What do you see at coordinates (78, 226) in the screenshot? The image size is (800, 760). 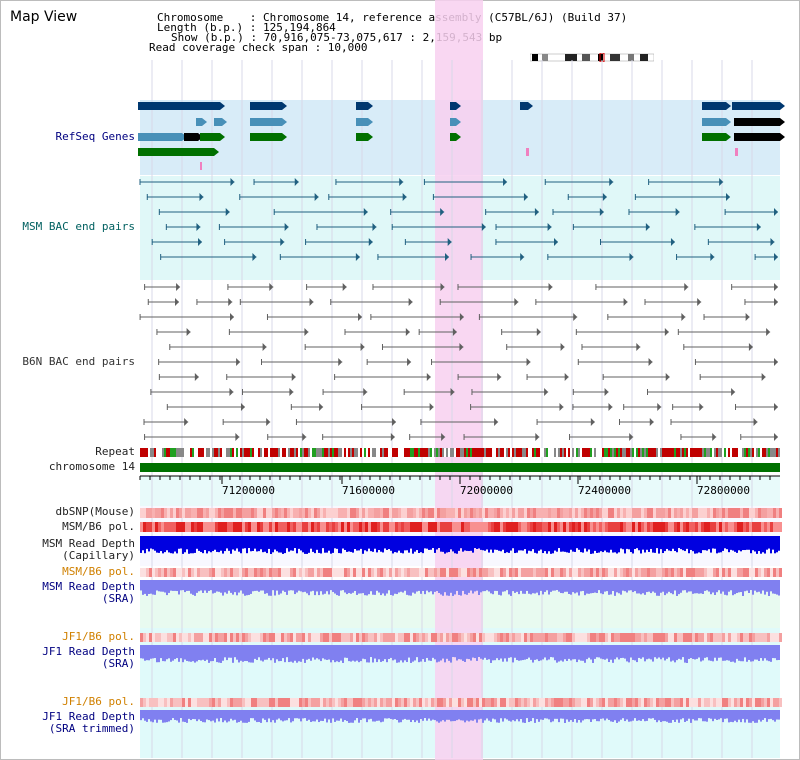 I see `track-label-msm-bac: MSM BAC end pairs` at bounding box center [78, 226].